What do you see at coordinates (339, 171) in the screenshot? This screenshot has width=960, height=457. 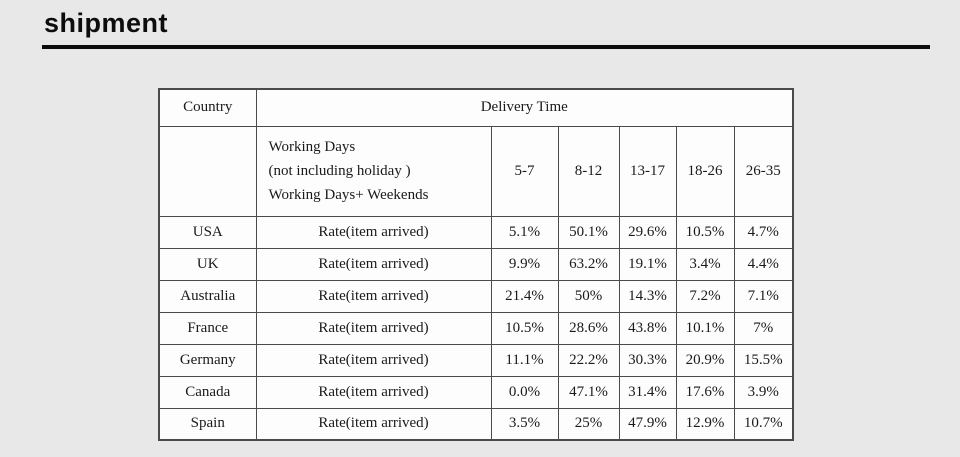 I see `working-days-line-2: (not including holiday )` at bounding box center [339, 171].